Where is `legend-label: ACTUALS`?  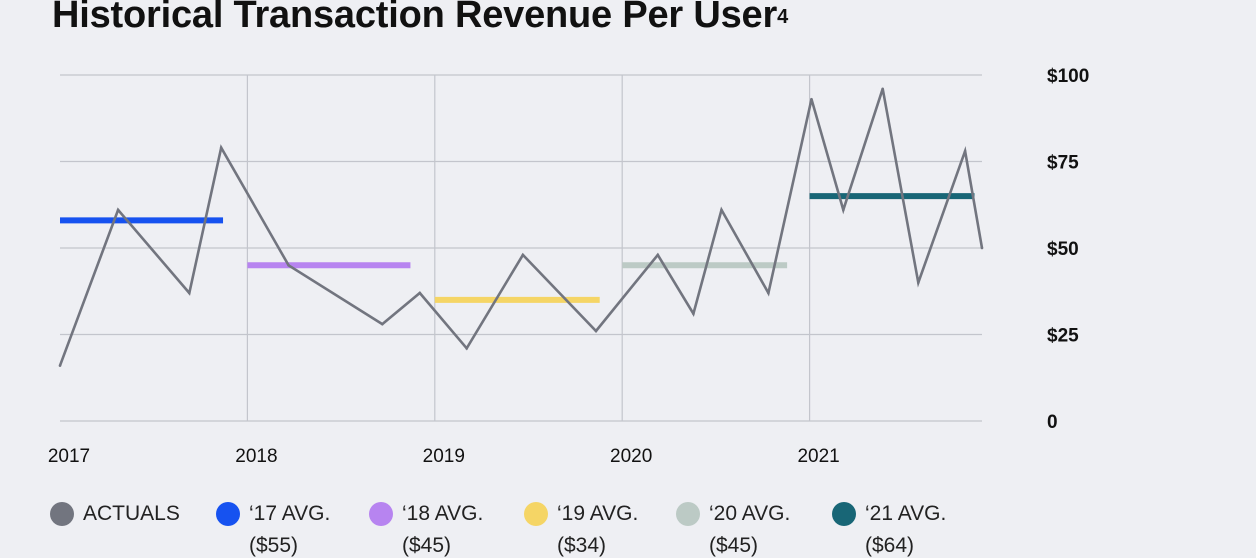
legend-label: ACTUALS is located at coordinates (131, 513).